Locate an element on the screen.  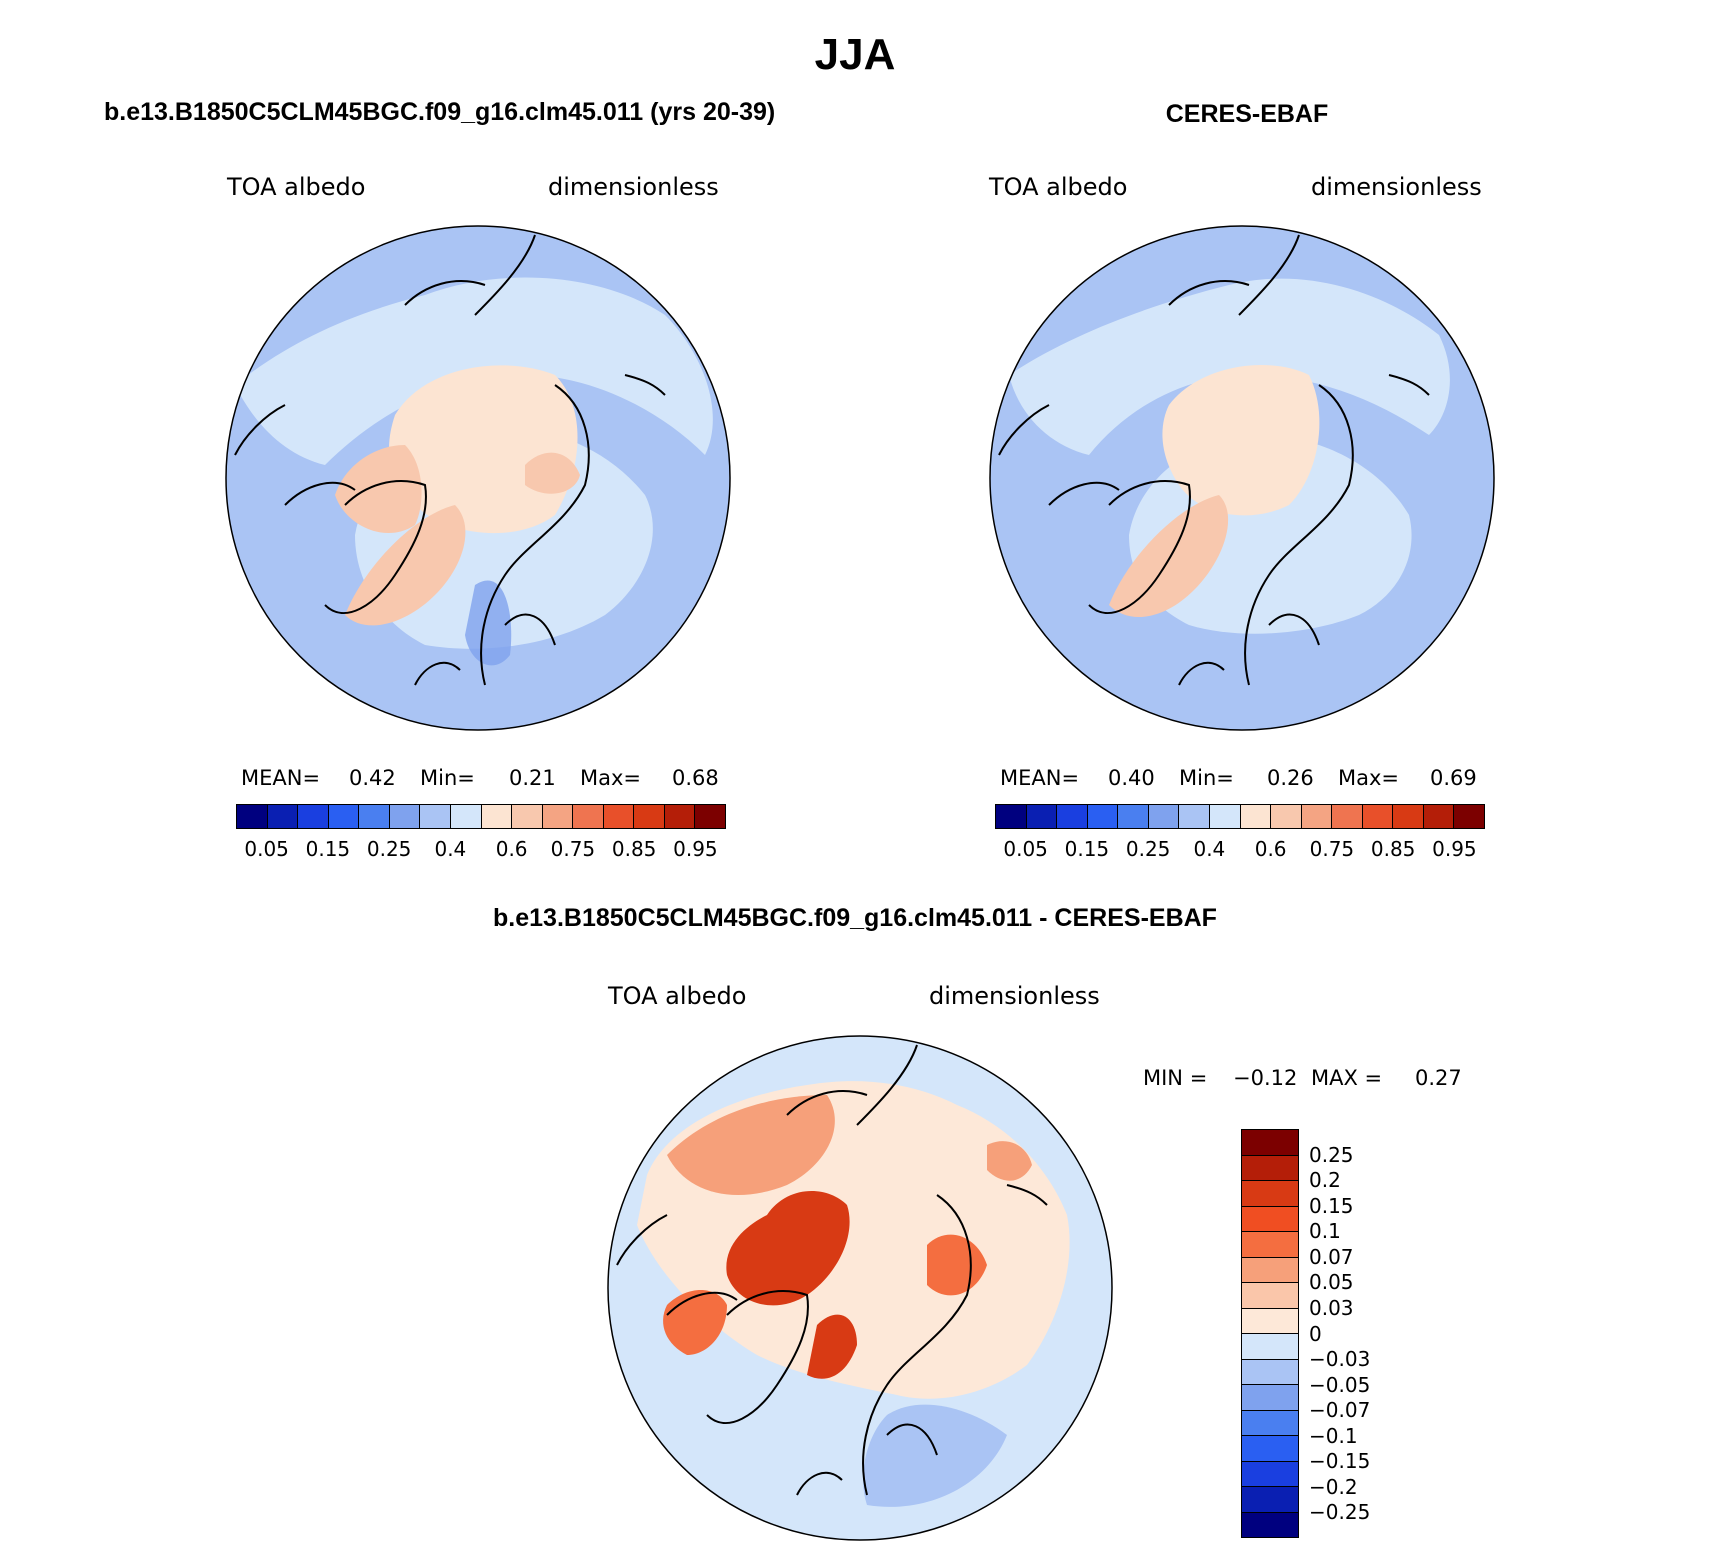
panel-model-min-value: 0.21 is located at coordinates (532, 778).